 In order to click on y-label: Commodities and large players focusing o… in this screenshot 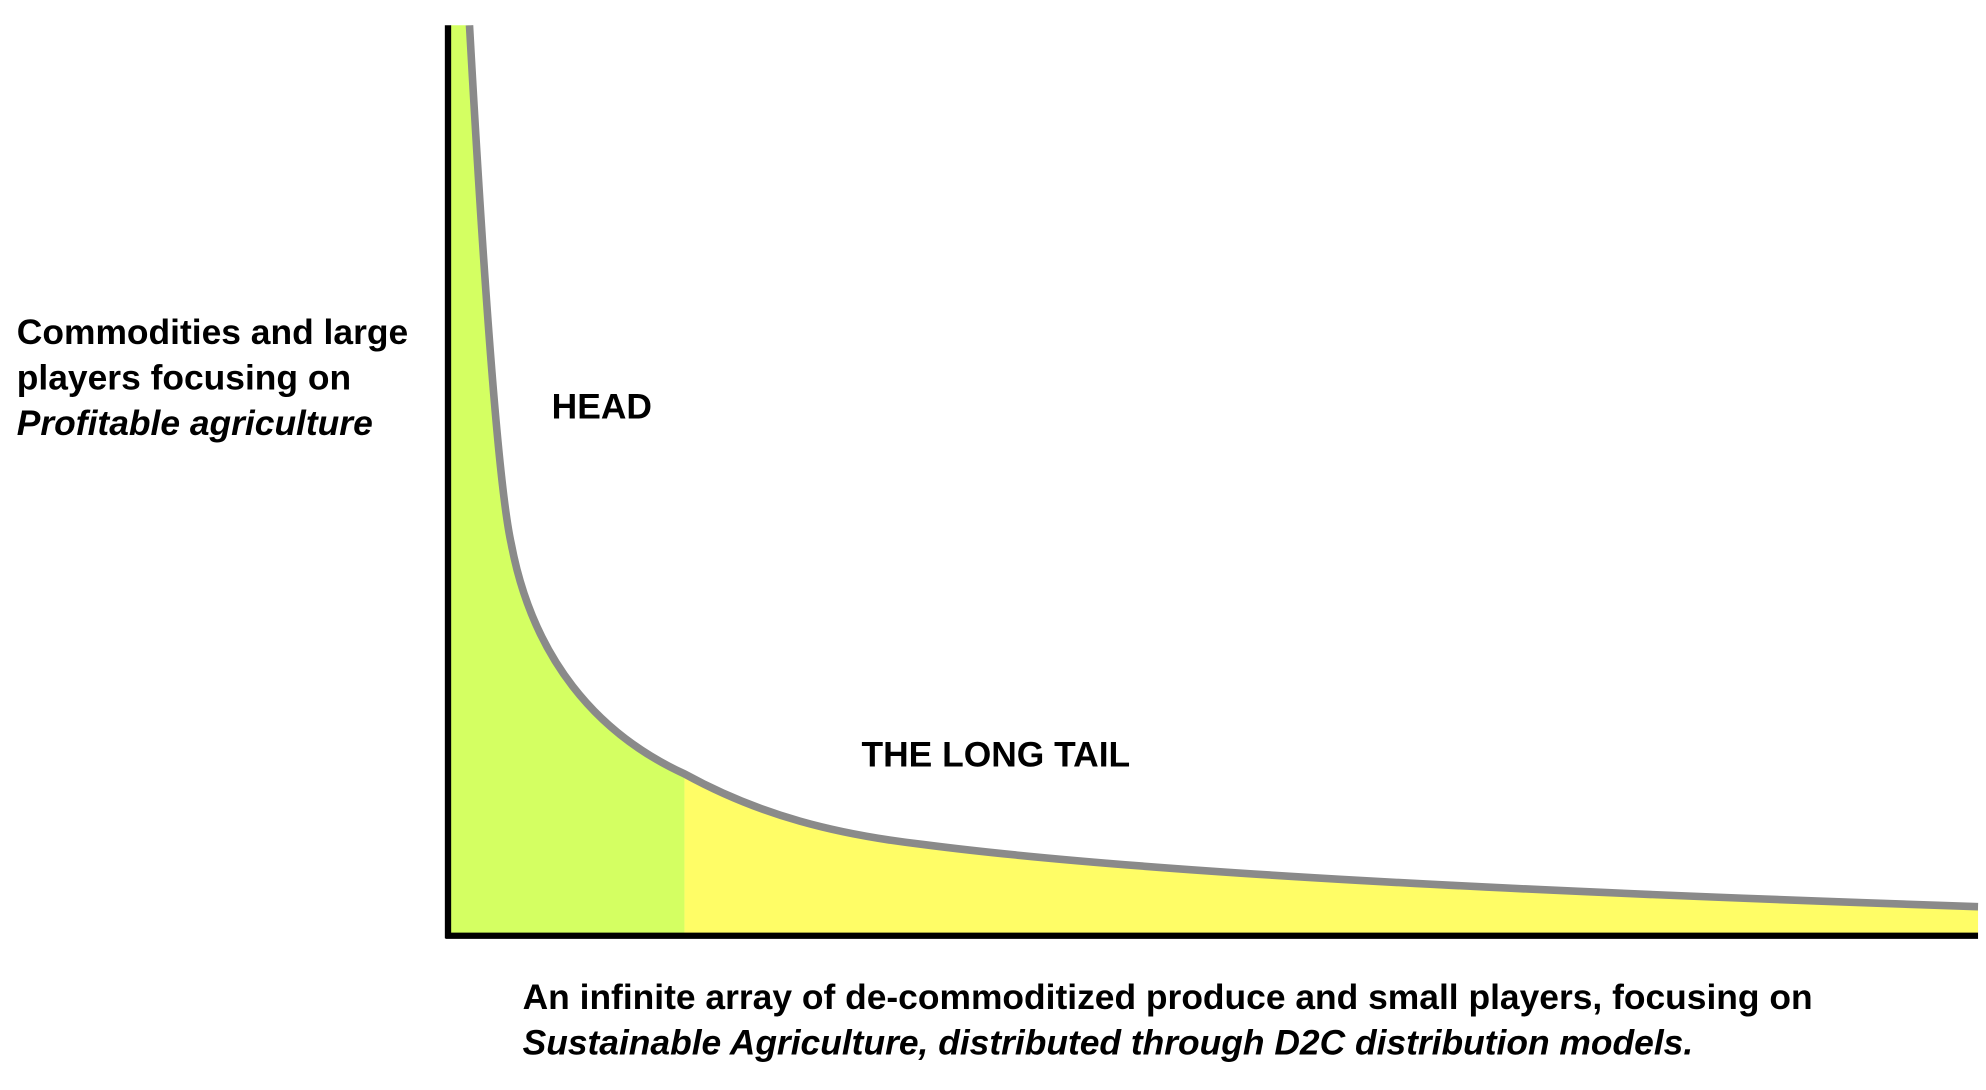, I will do `click(217, 377)`.